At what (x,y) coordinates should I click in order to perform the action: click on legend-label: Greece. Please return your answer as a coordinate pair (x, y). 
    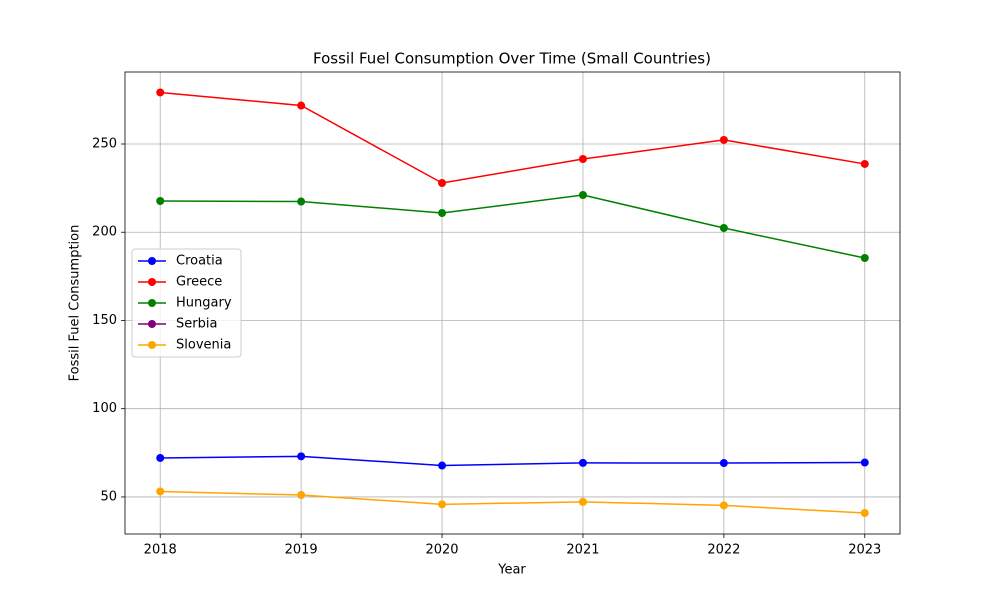
    Looking at the image, I should click on (199, 282).